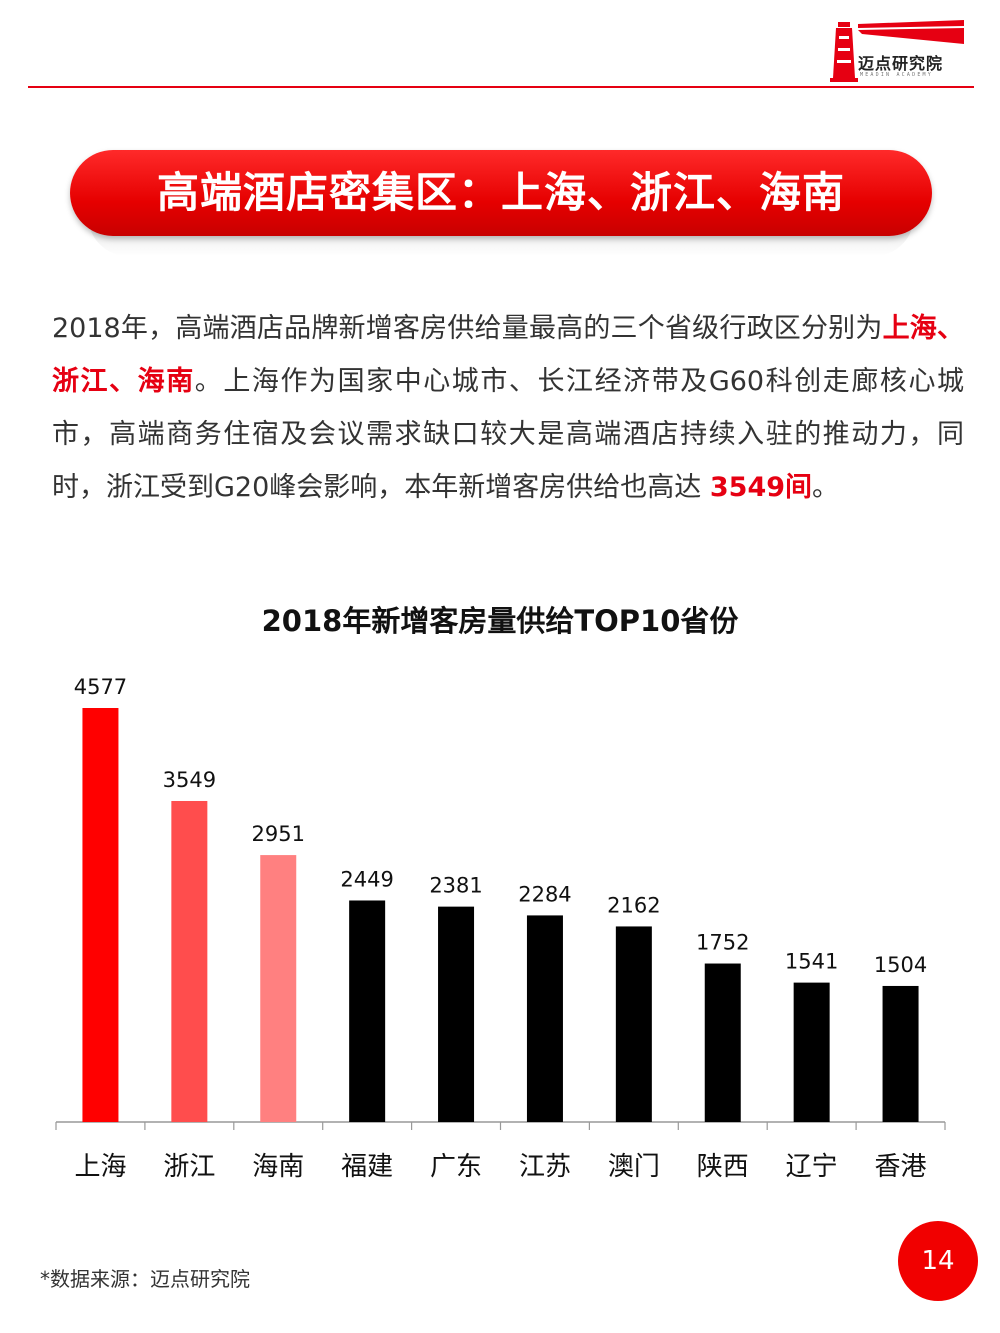  Describe the element at coordinates (545, 1167) in the screenshot. I see `category-label: 江苏` at that location.